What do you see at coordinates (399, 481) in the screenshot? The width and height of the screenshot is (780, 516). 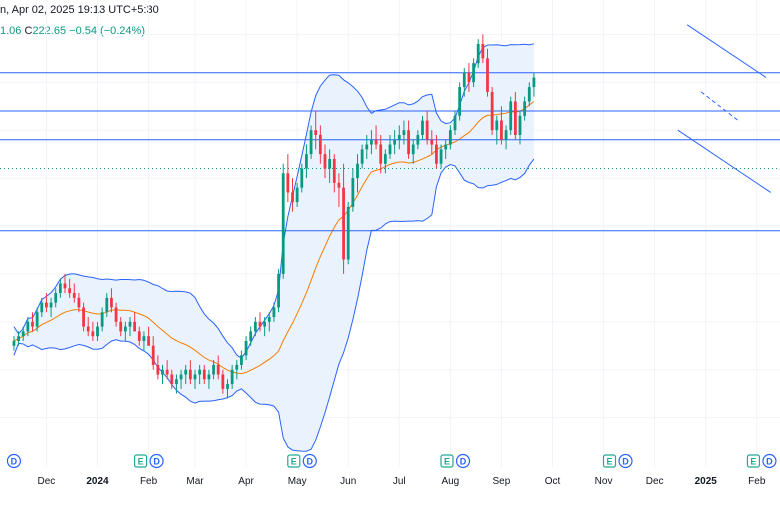 I see `x-tick-label: Jul` at bounding box center [399, 481].